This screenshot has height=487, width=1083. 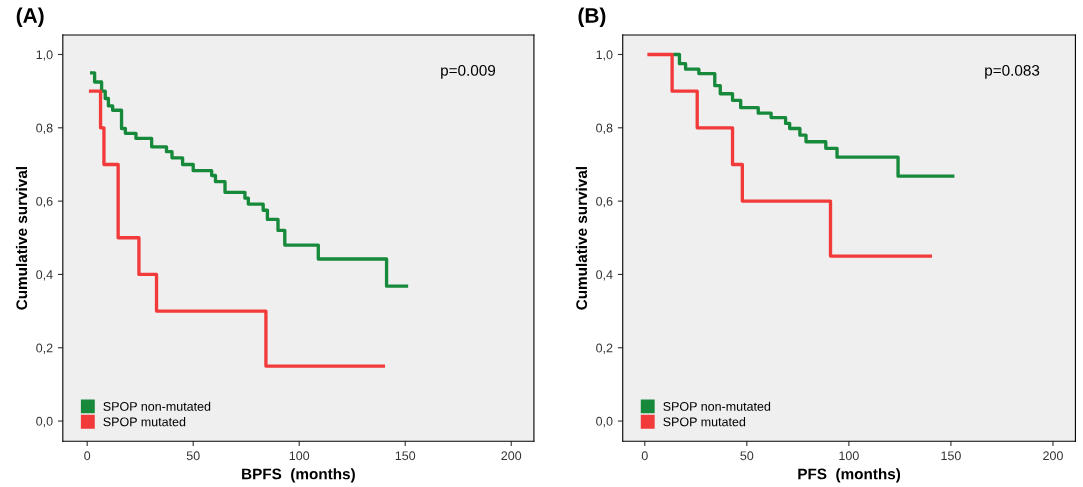 What do you see at coordinates (1012, 72) in the screenshot?
I see `annotation: p=0.083` at bounding box center [1012, 72].